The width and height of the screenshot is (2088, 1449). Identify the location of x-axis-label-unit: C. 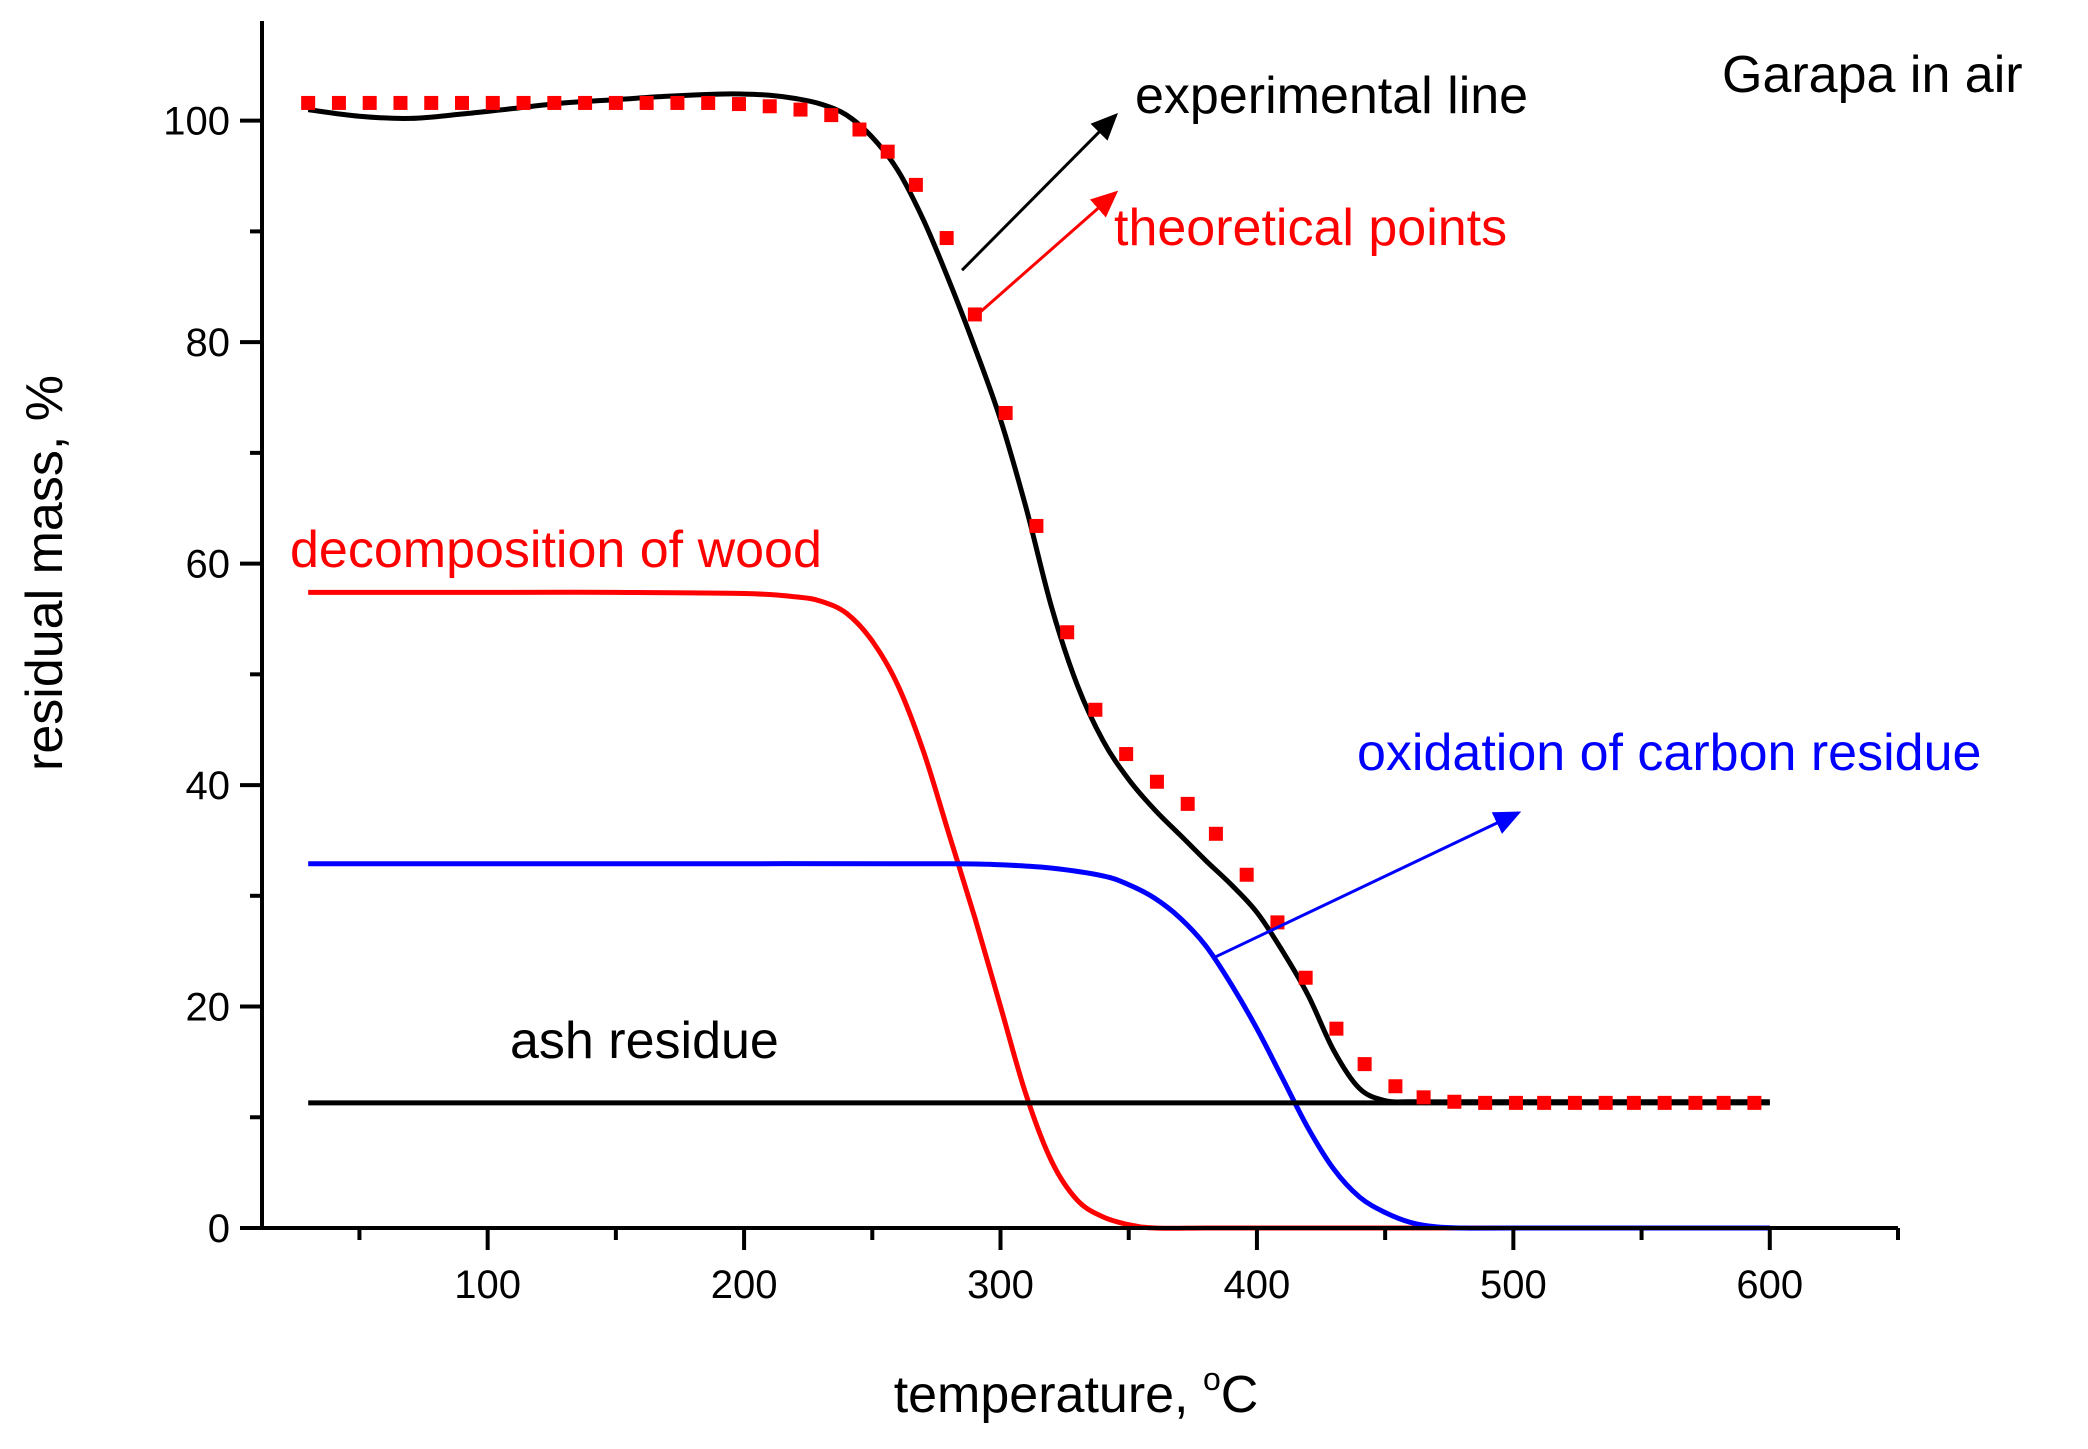
(1240, 1395).